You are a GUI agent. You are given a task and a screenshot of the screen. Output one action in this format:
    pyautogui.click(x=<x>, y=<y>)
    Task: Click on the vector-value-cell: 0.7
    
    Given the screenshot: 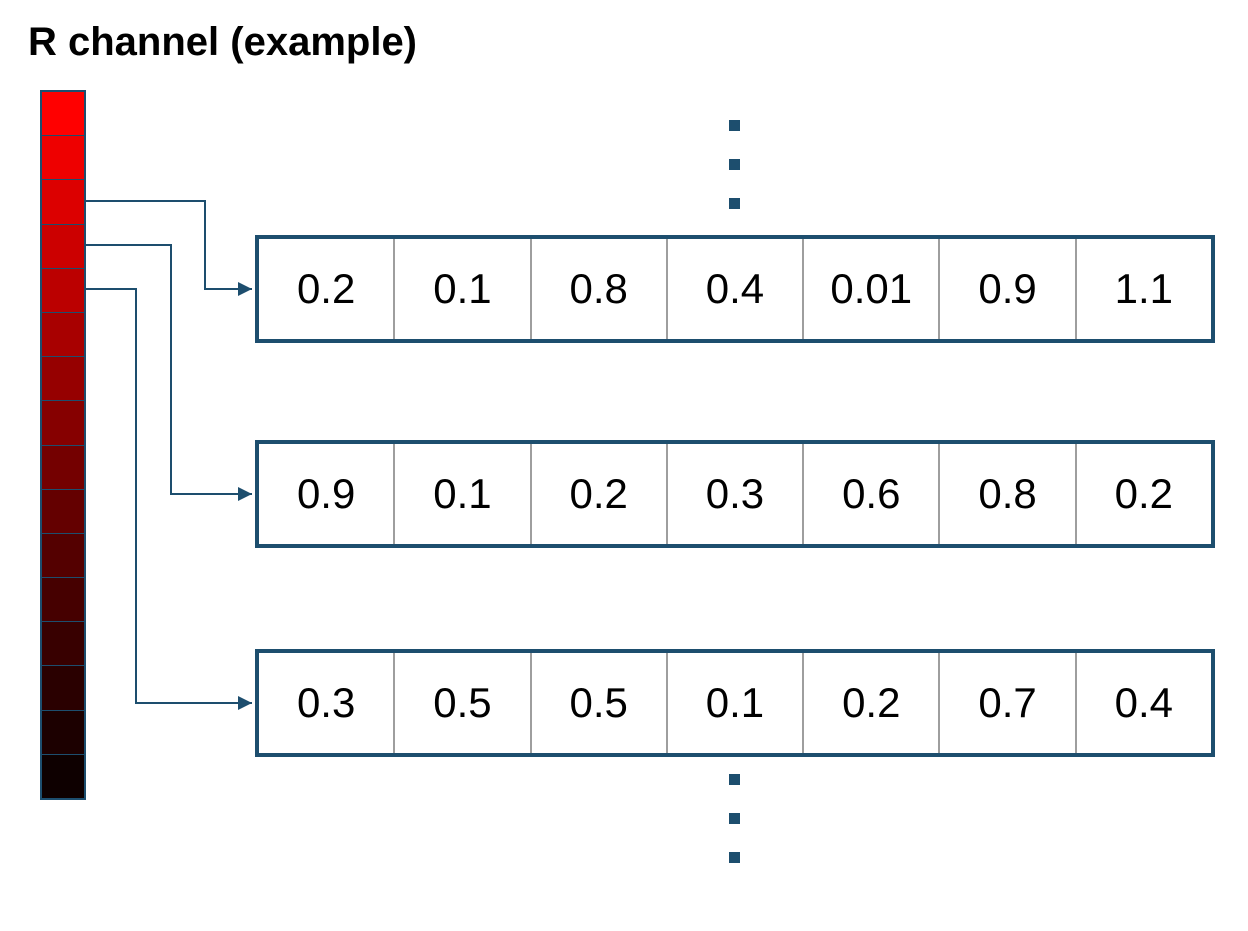 What is the action you would take?
    pyautogui.click(x=1008, y=703)
    